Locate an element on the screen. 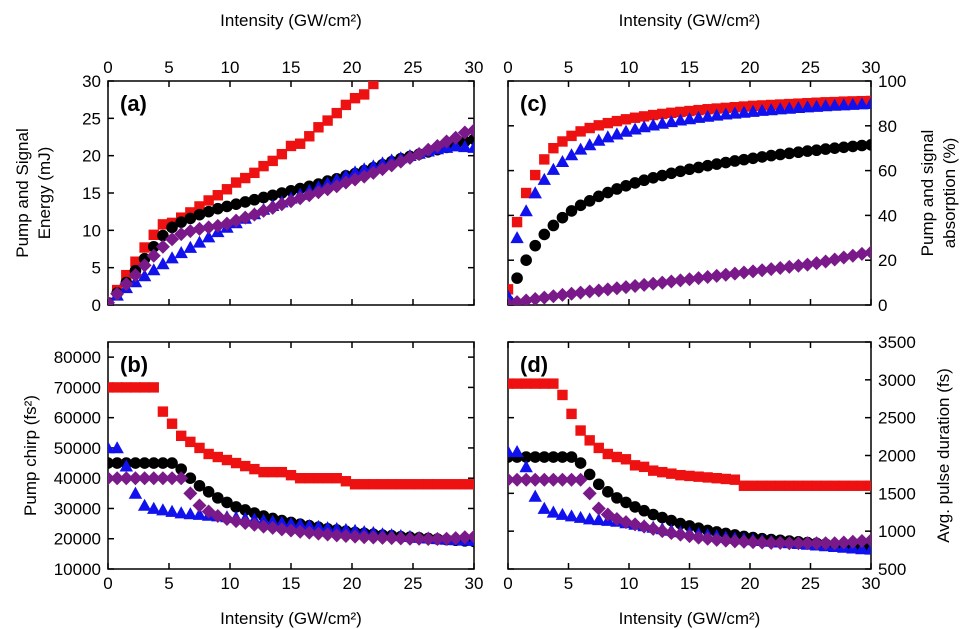  y-tick-label: 10000 is located at coordinates (77, 569).